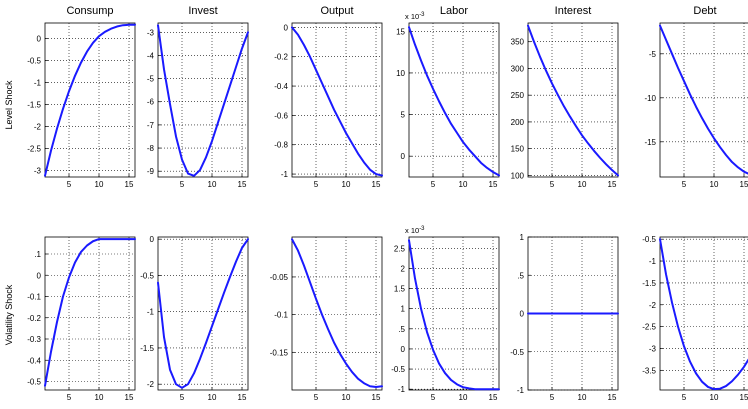 The height and width of the screenshot is (409, 748). I want to click on y-tick-label: .1, so click(37, 254).